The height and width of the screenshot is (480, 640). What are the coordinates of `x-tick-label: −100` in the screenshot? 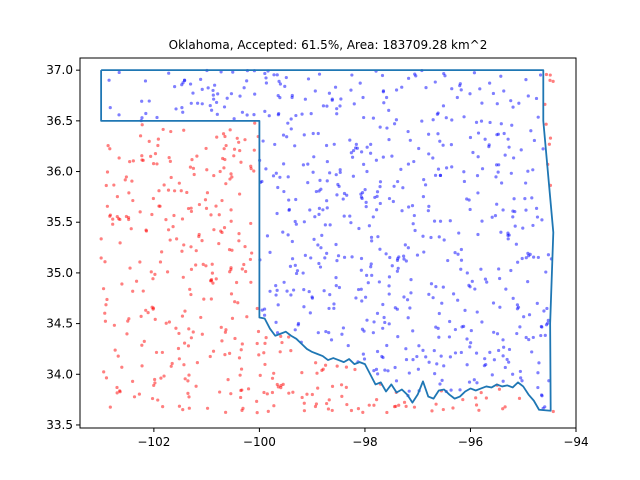 It's located at (259, 442).